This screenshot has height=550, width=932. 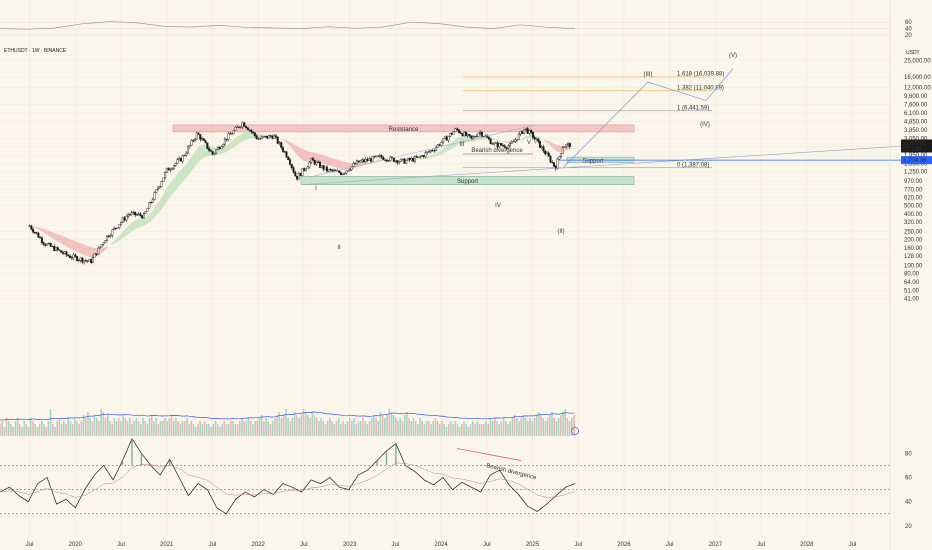 What do you see at coordinates (648, 75) in the screenshot?
I see `wave-label-7: (III)` at bounding box center [648, 75].